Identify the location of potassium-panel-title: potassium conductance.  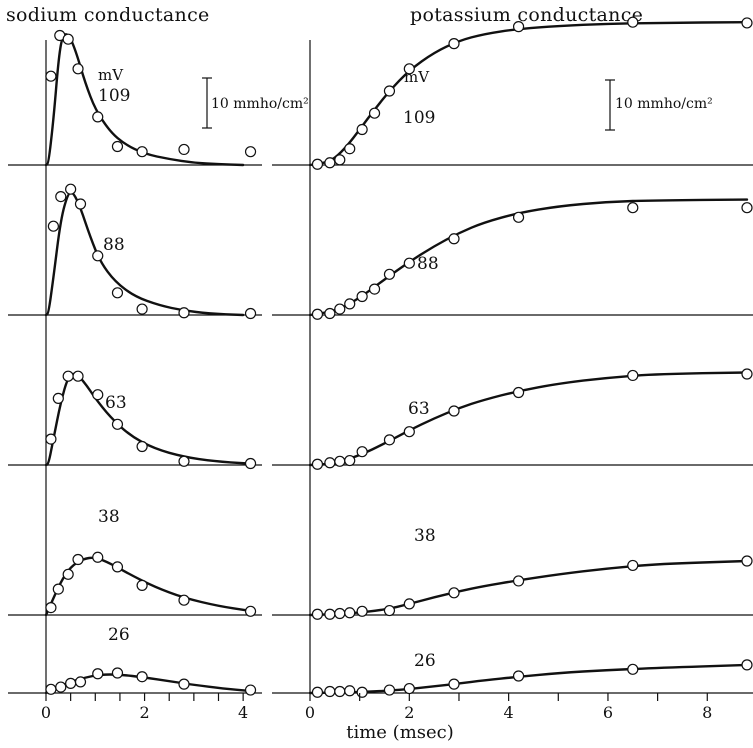
(527, 15).